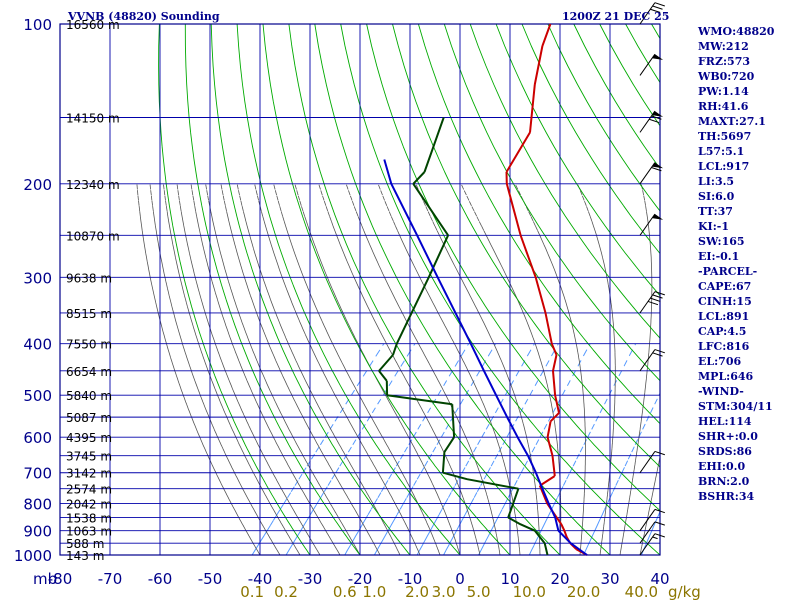 The width and height of the screenshot is (800, 600). Describe the element at coordinates (725, 301) in the screenshot. I see `index-item: CINH:15` at that location.